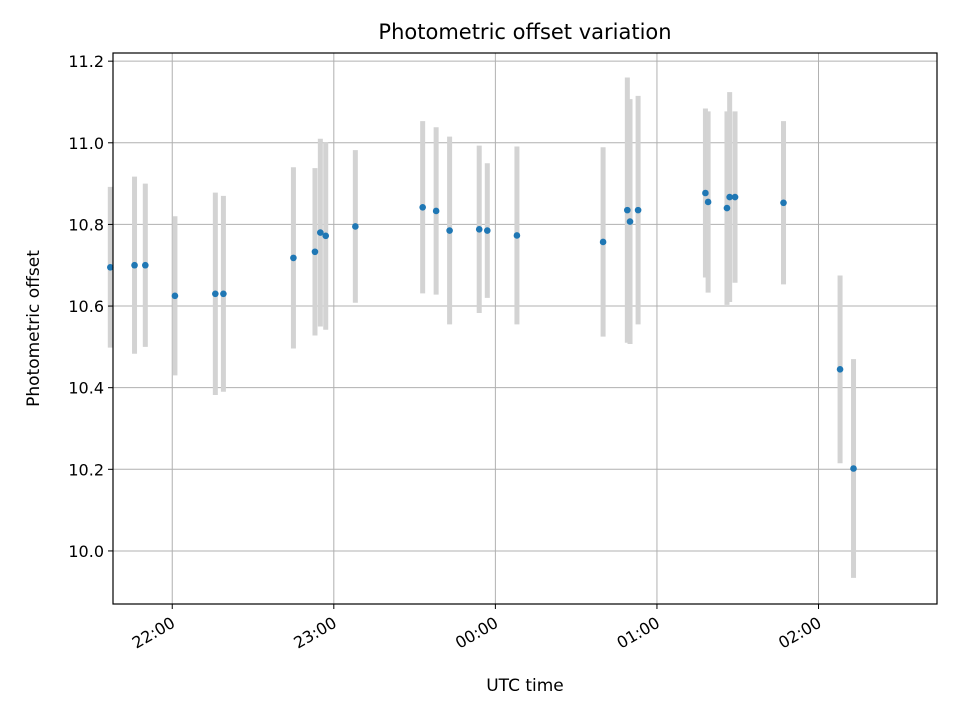 The width and height of the screenshot is (960, 720). Describe the element at coordinates (86, 224) in the screenshot. I see `y-tick-label: 10.8` at that location.